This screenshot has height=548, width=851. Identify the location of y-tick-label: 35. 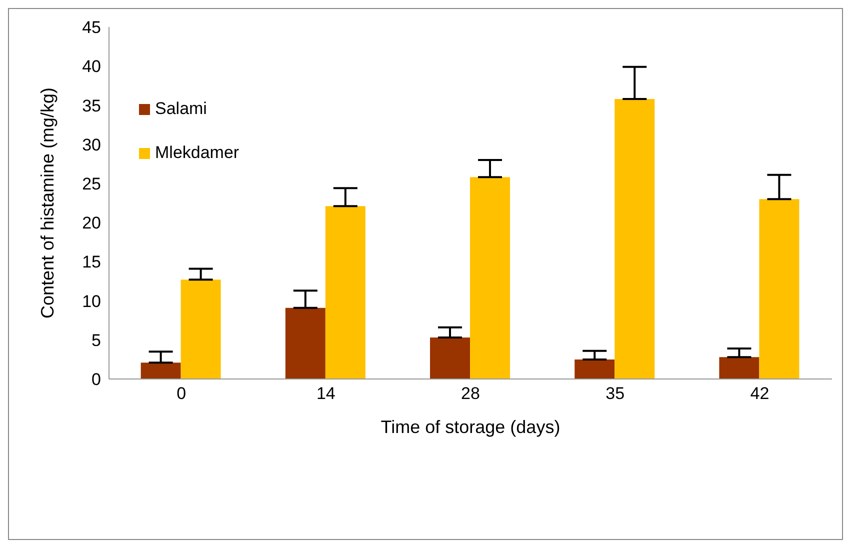
(91, 106).